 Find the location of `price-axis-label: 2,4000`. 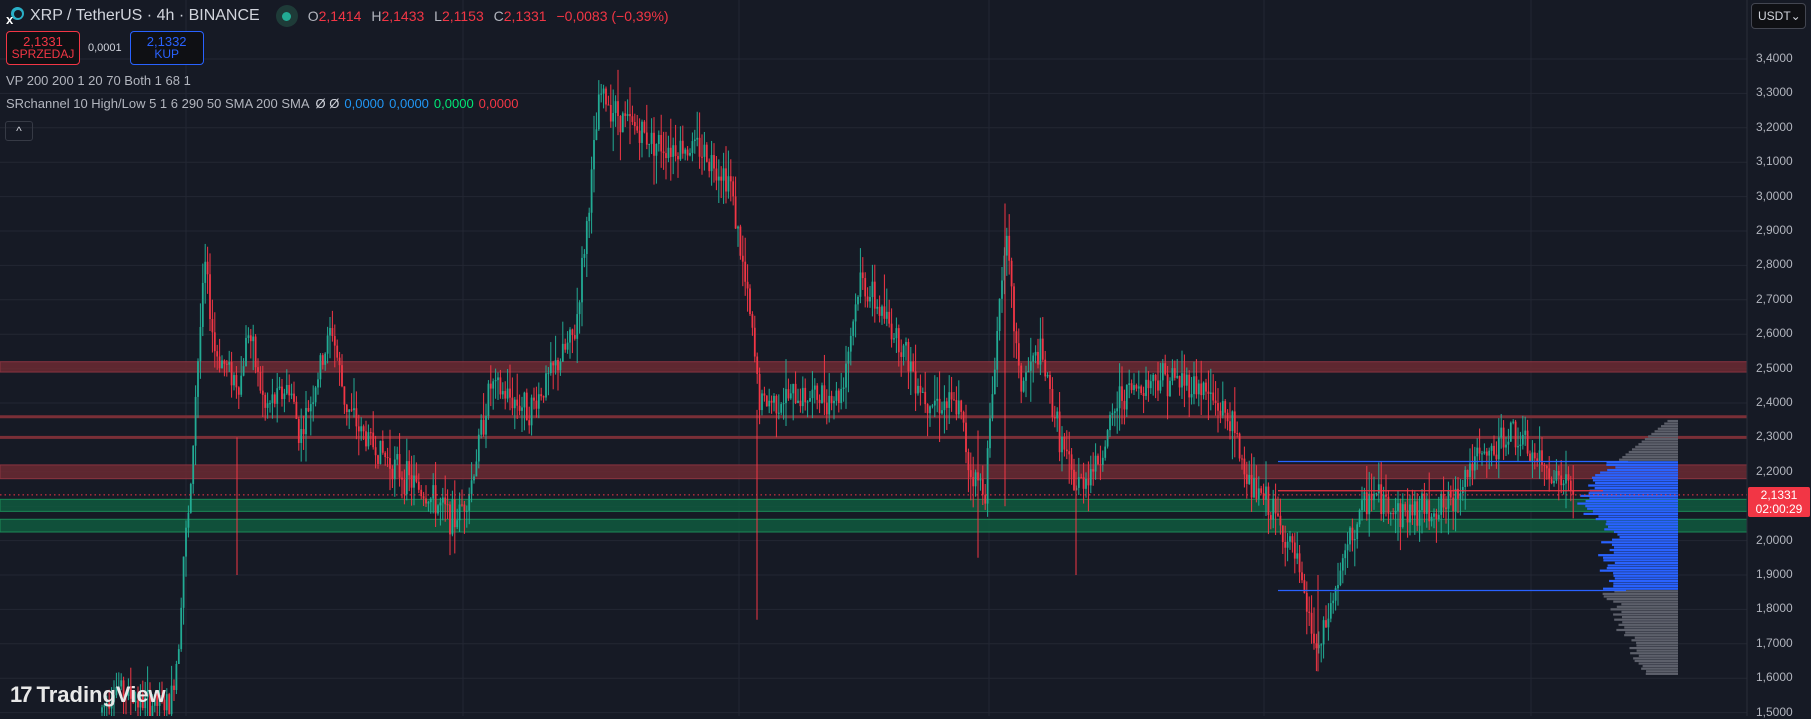

price-axis-label: 2,4000 is located at coordinates (1774, 402).